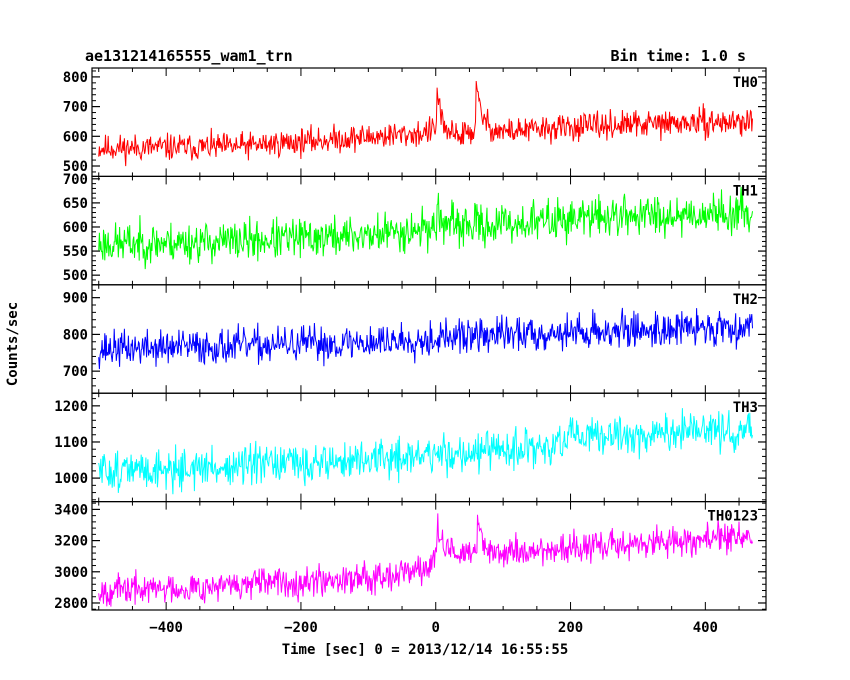 This screenshot has width=850, height=680. I want to click on y-axis-label: Counts/sec, so click(13, 344).